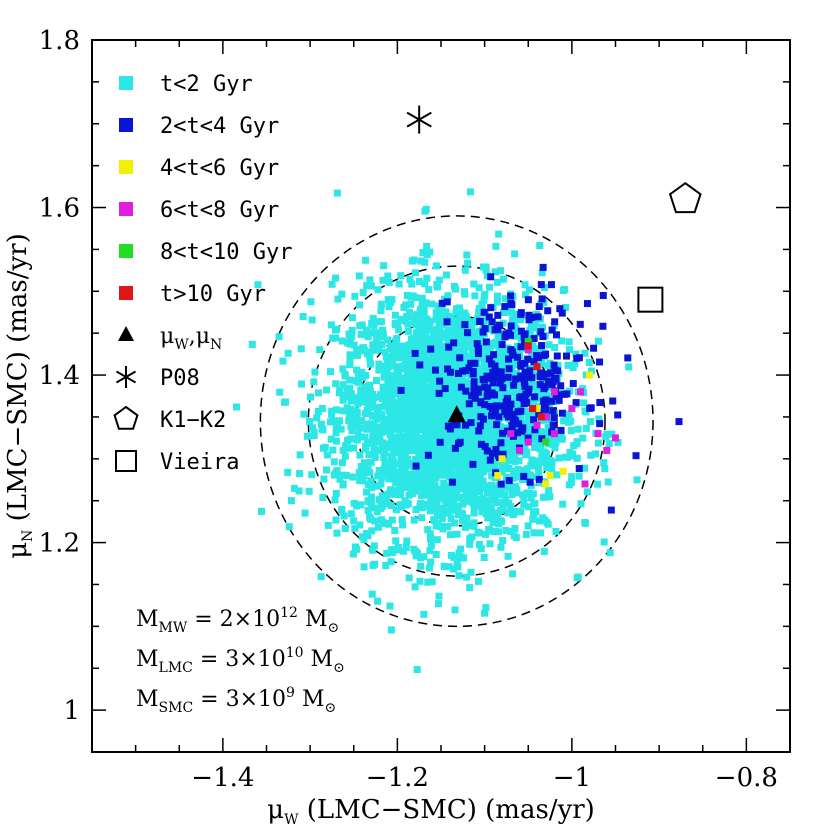  I want to click on mass-annotation: MMW = 2×1012 M⊙, so click(237, 620).